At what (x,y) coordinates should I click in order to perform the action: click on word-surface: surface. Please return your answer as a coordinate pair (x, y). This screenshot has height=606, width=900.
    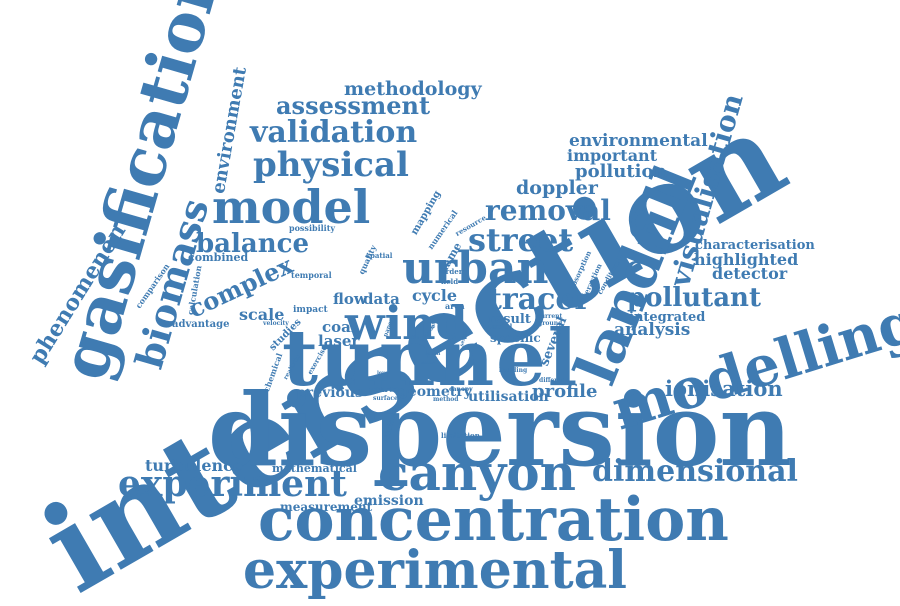
    Looking at the image, I should click on (385, 398).